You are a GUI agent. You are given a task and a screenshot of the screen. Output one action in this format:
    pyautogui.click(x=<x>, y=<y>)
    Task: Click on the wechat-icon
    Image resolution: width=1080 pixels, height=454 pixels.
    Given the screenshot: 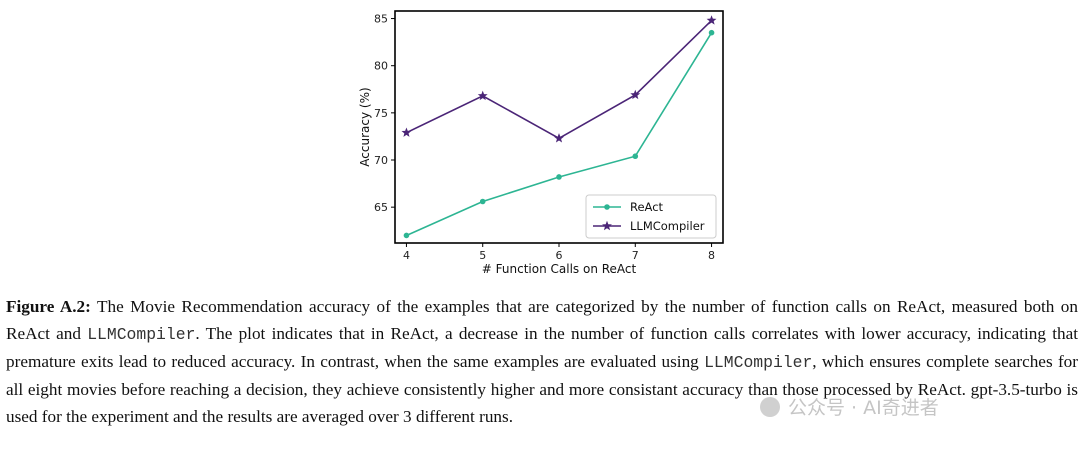 What is the action you would take?
    pyautogui.click(x=770, y=407)
    